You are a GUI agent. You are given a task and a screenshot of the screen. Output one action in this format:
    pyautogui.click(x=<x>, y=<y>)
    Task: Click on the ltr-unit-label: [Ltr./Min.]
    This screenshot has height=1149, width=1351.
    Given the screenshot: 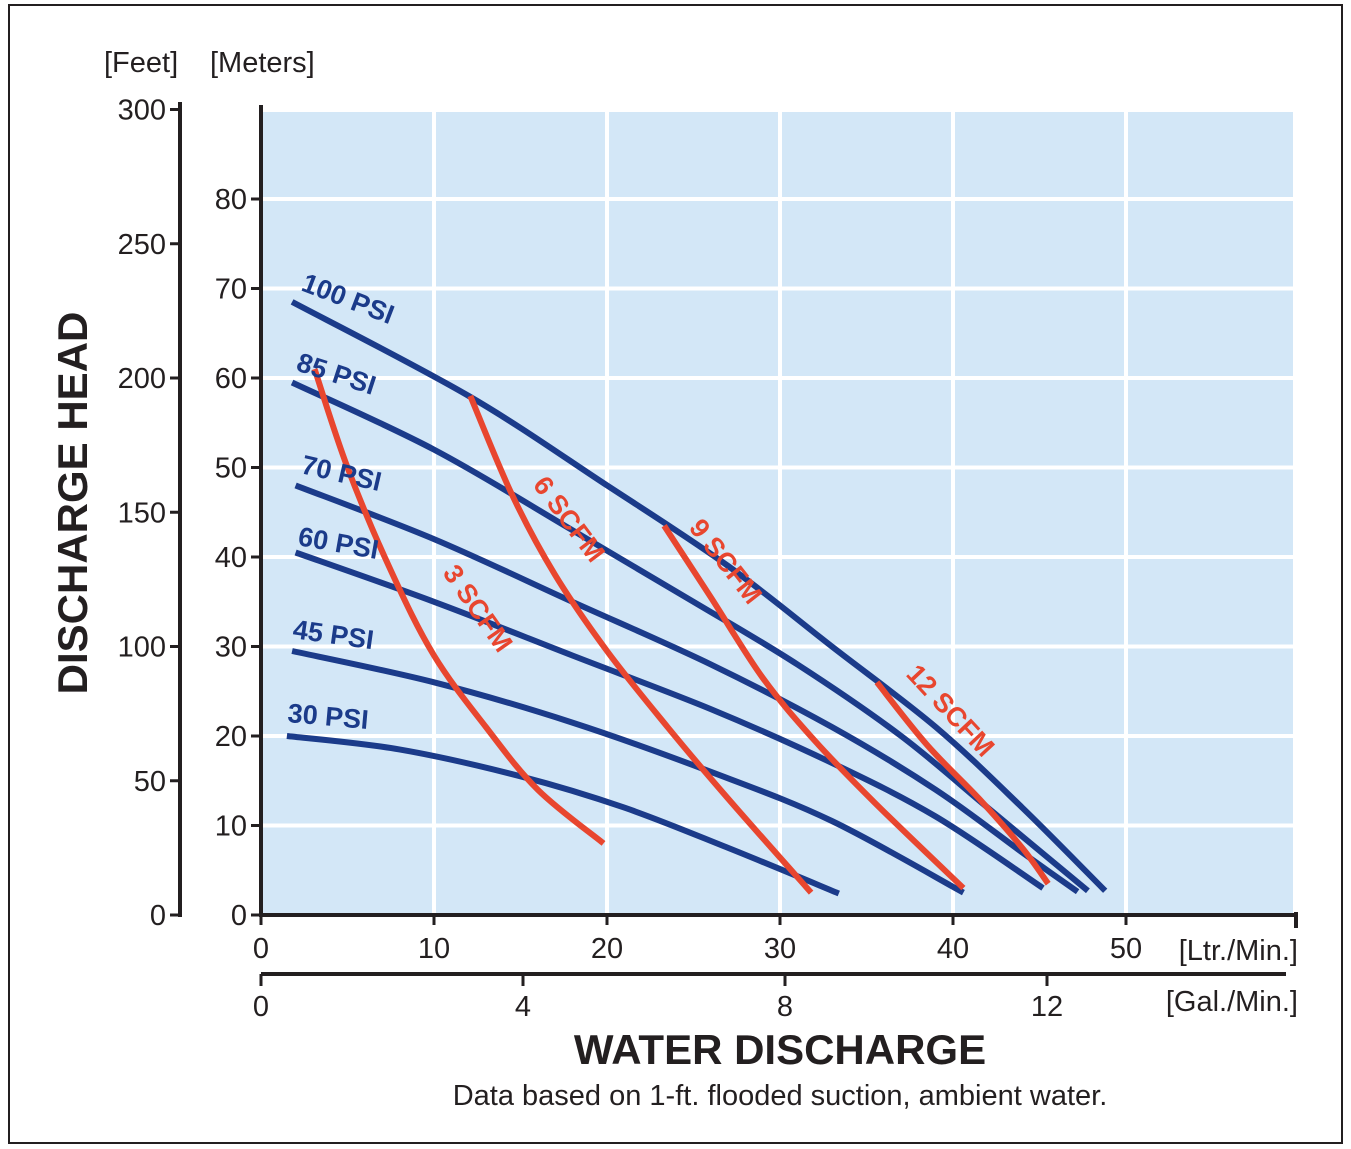 What is the action you would take?
    pyautogui.click(x=1238, y=951)
    